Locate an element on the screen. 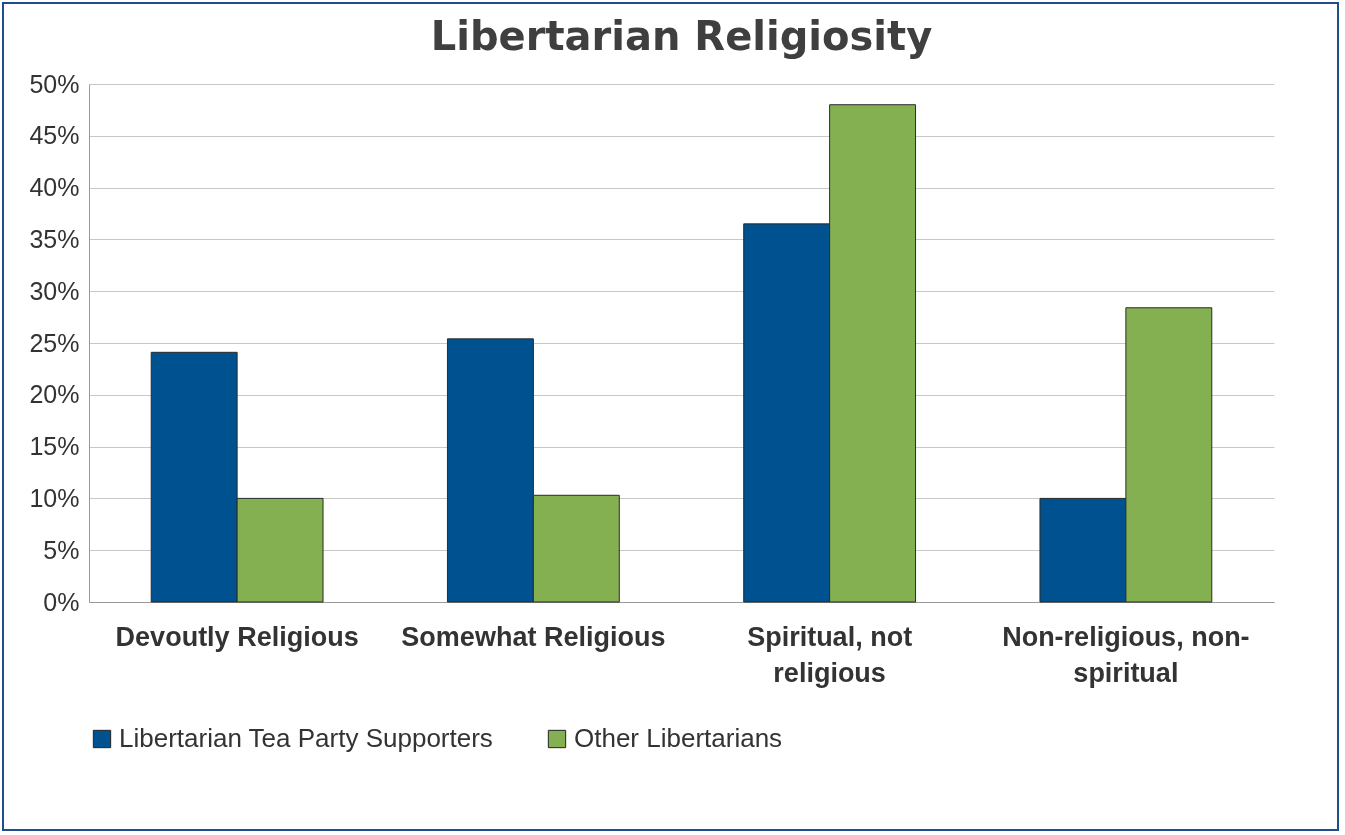 This screenshot has height=835, width=1345. y-tick-label: 30% is located at coordinates (54, 290).